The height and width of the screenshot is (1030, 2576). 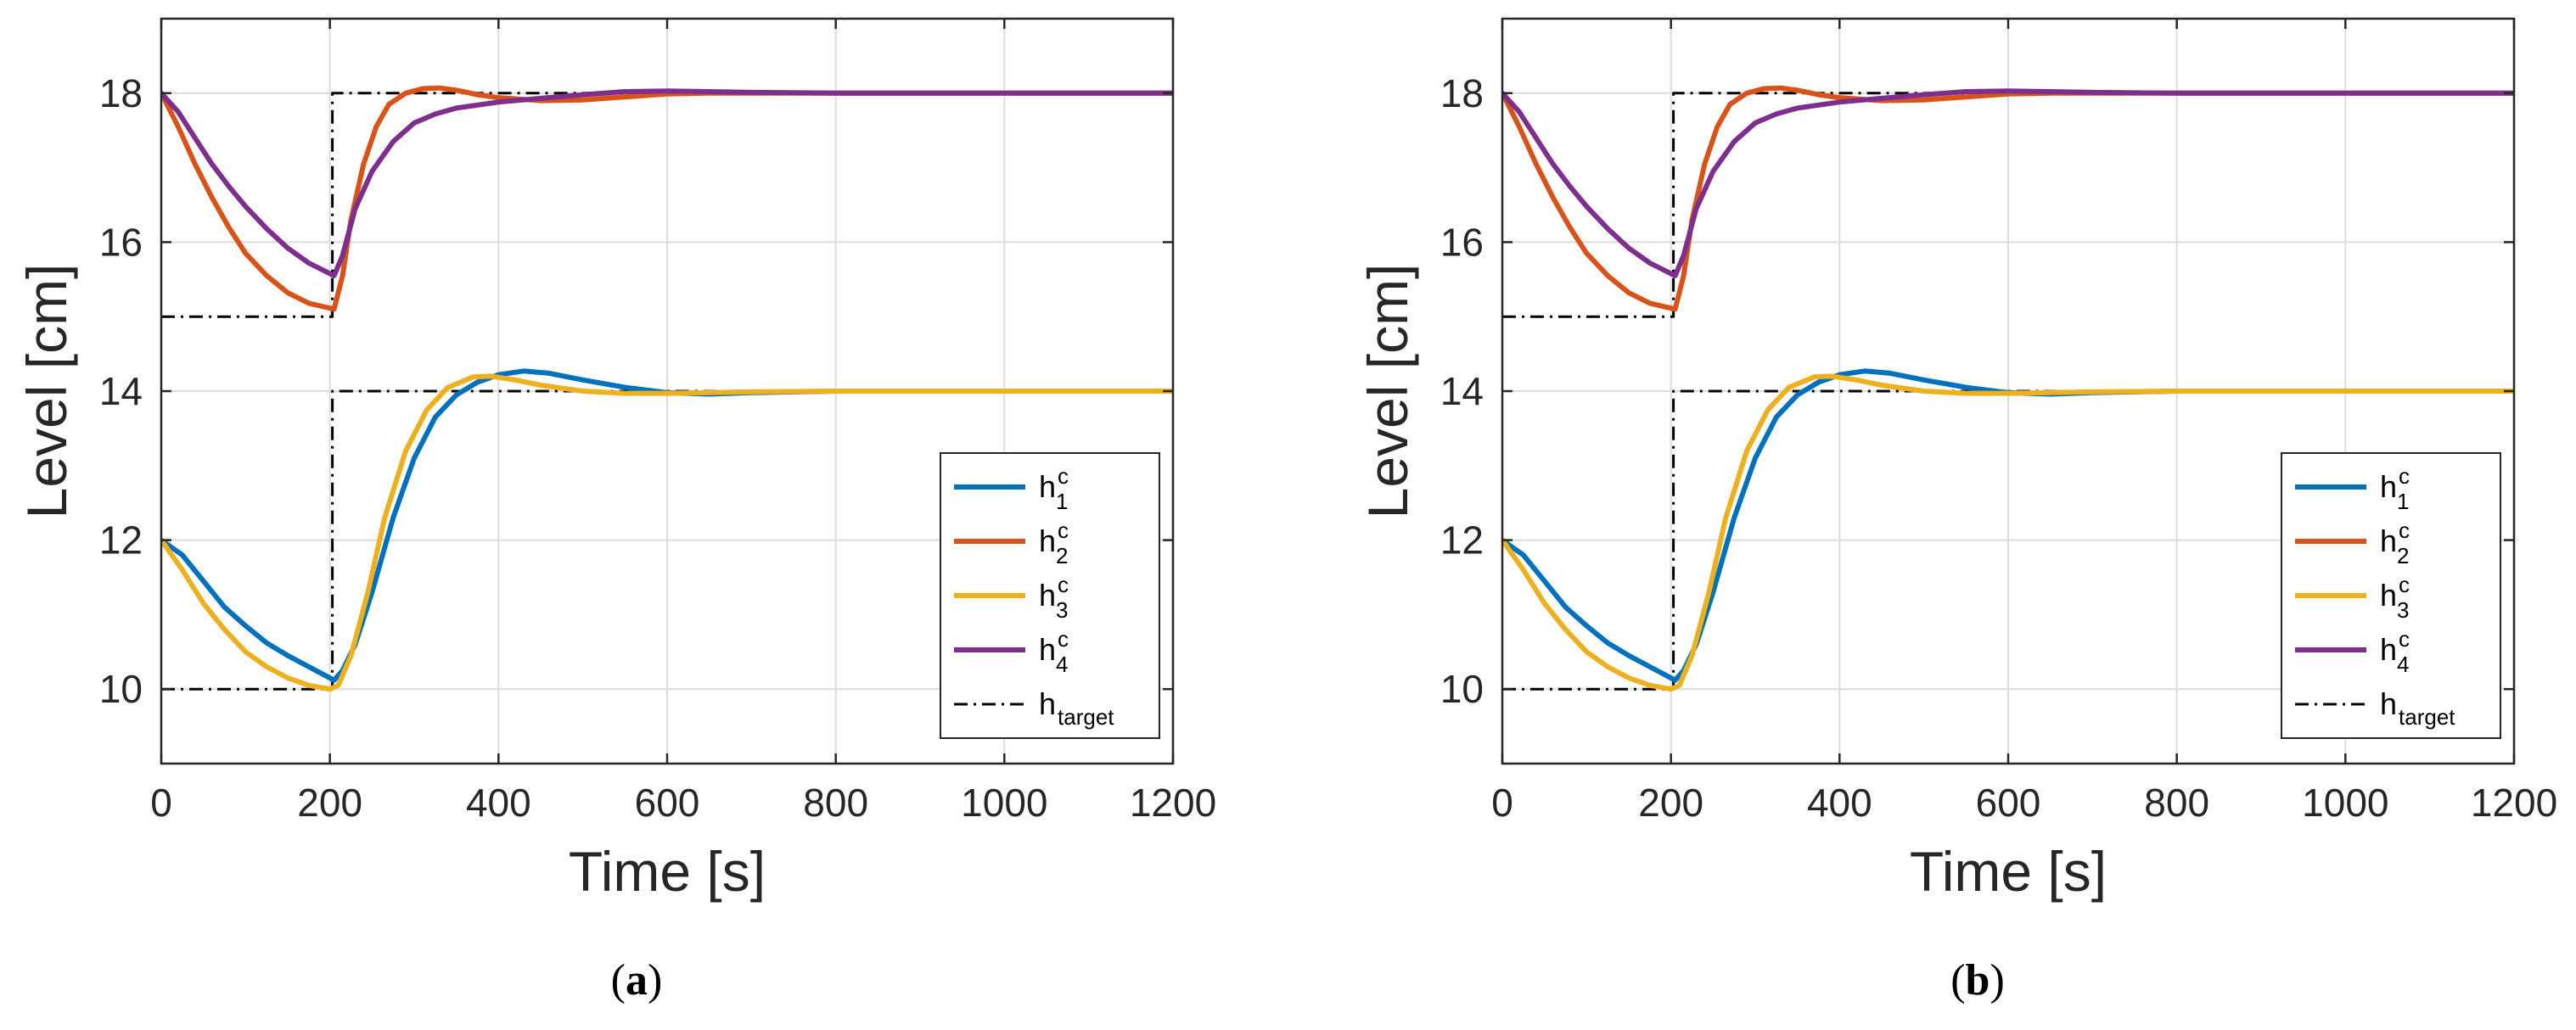 I want to click on panel-caption: (a), so click(x=637, y=981).